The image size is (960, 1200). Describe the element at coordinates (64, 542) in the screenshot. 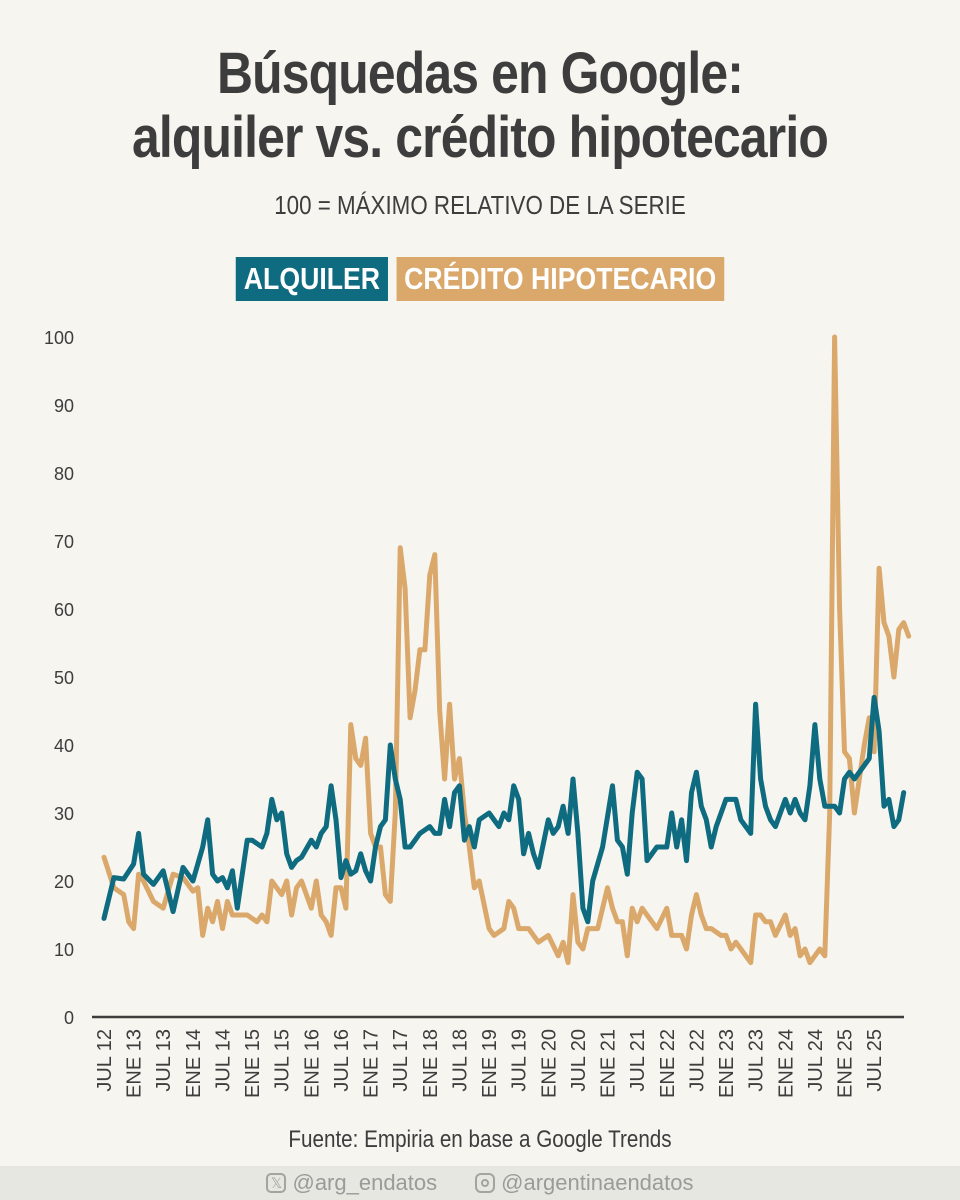

I see `y-tick-label: 70` at that location.